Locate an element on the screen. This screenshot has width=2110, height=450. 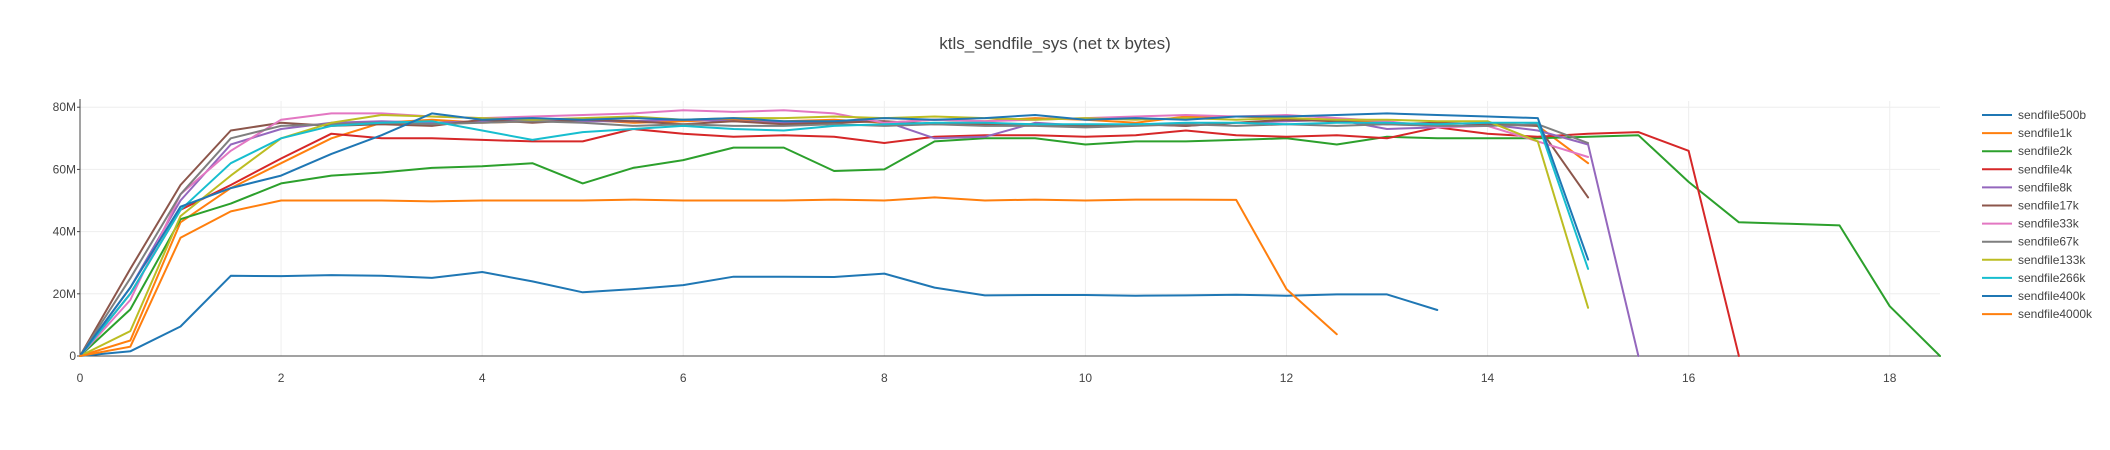
legend-label: sendfile2k is located at coordinates (2045, 151).